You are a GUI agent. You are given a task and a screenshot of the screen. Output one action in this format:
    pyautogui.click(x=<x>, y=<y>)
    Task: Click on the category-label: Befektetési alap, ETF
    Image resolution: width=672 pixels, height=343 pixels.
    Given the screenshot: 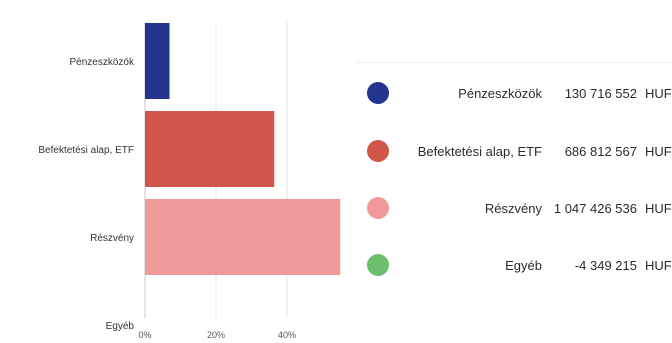 What is the action you would take?
    pyautogui.click(x=86, y=150)
    